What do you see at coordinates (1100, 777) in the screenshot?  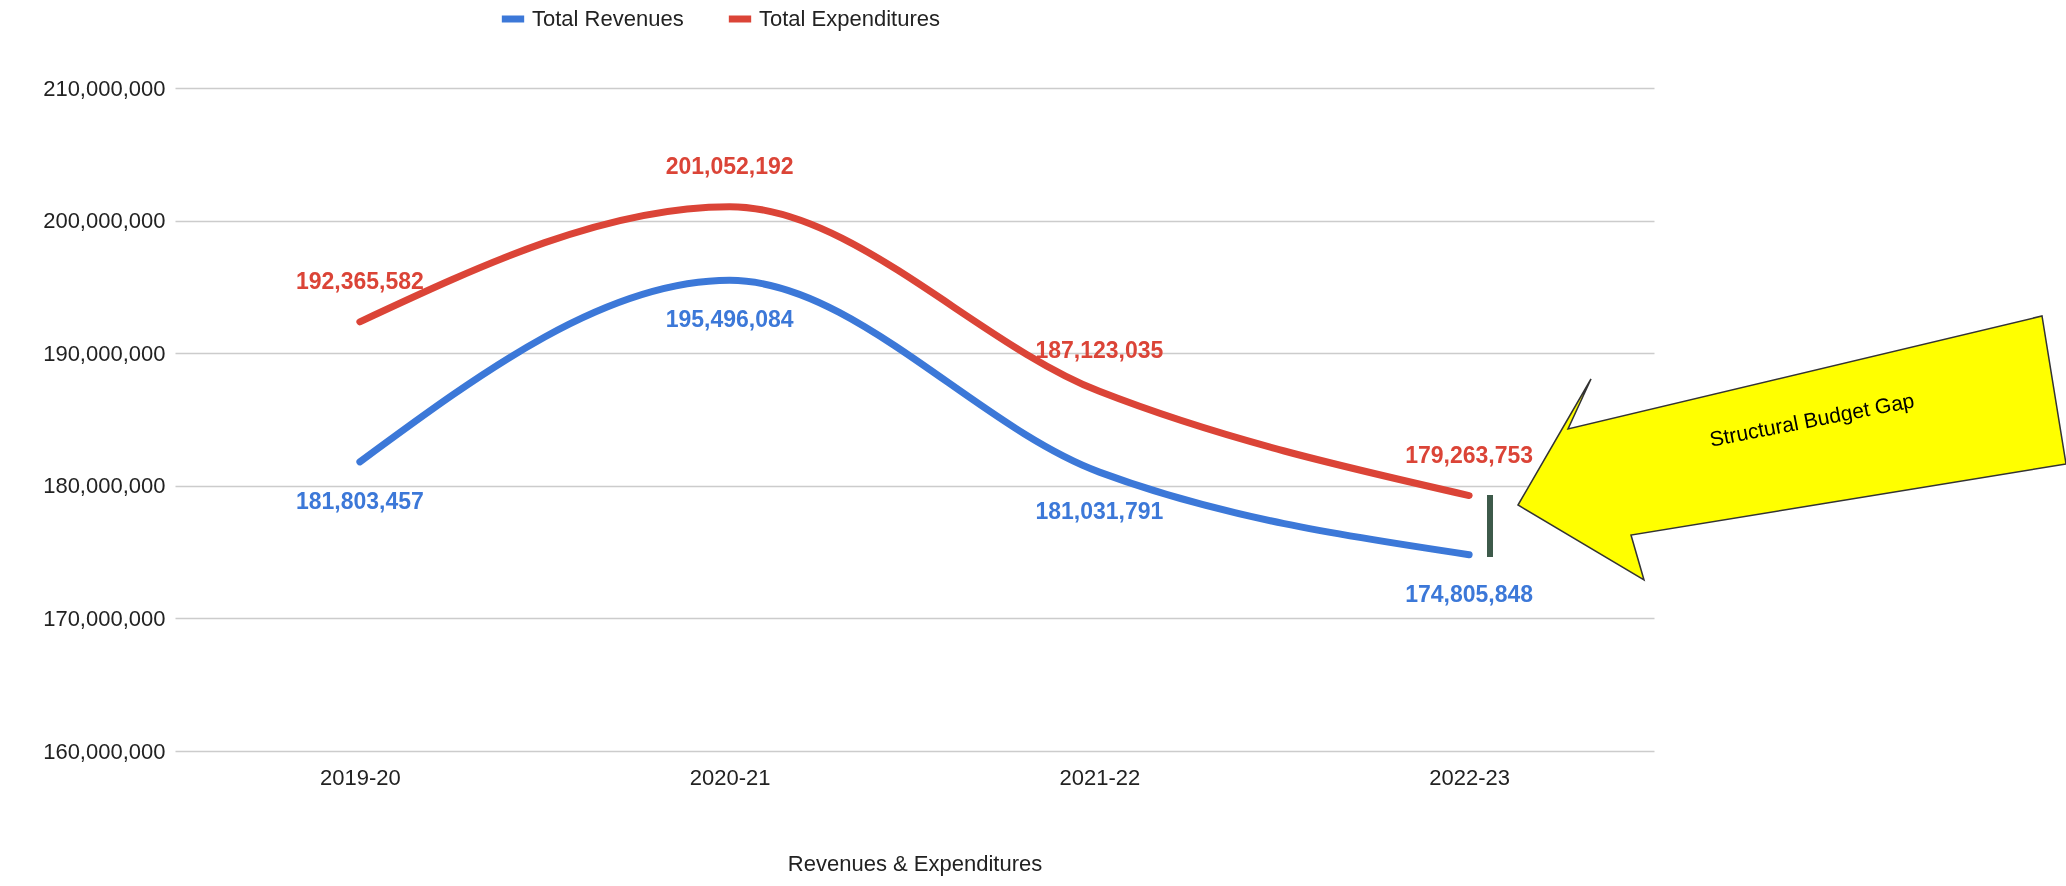 I see `x-tick-label: 2021-22` at bounding box center [1100, 777].